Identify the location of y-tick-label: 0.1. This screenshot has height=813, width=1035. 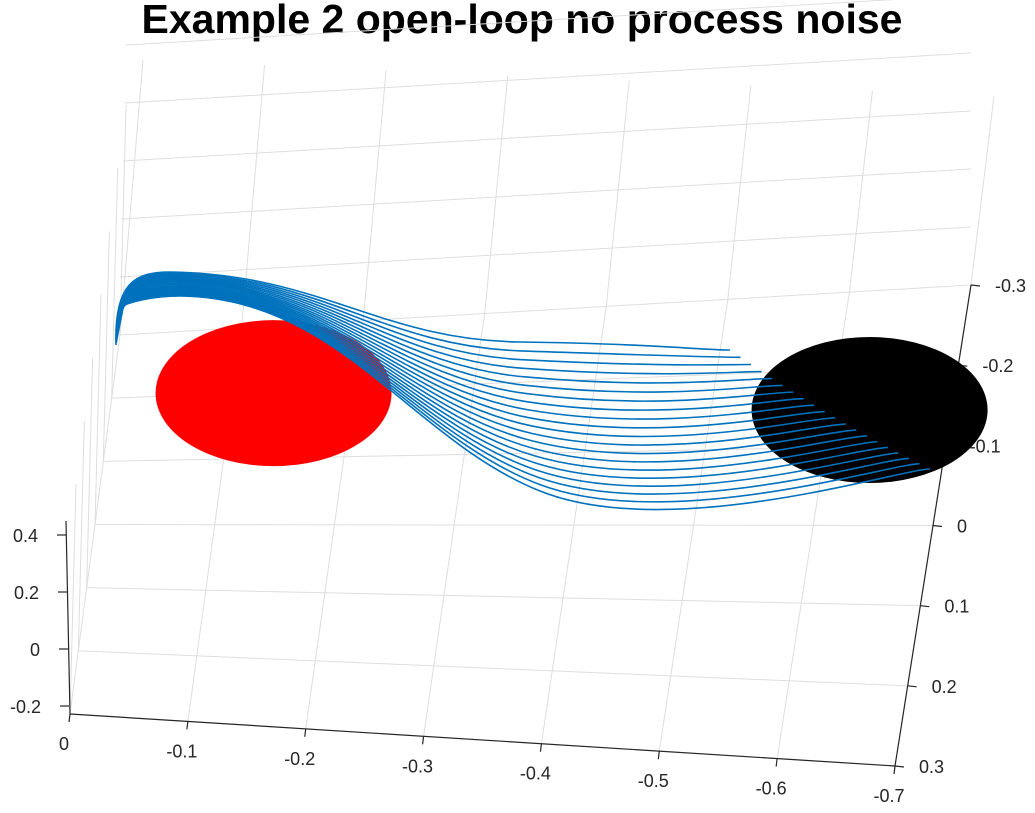
(956, 607).